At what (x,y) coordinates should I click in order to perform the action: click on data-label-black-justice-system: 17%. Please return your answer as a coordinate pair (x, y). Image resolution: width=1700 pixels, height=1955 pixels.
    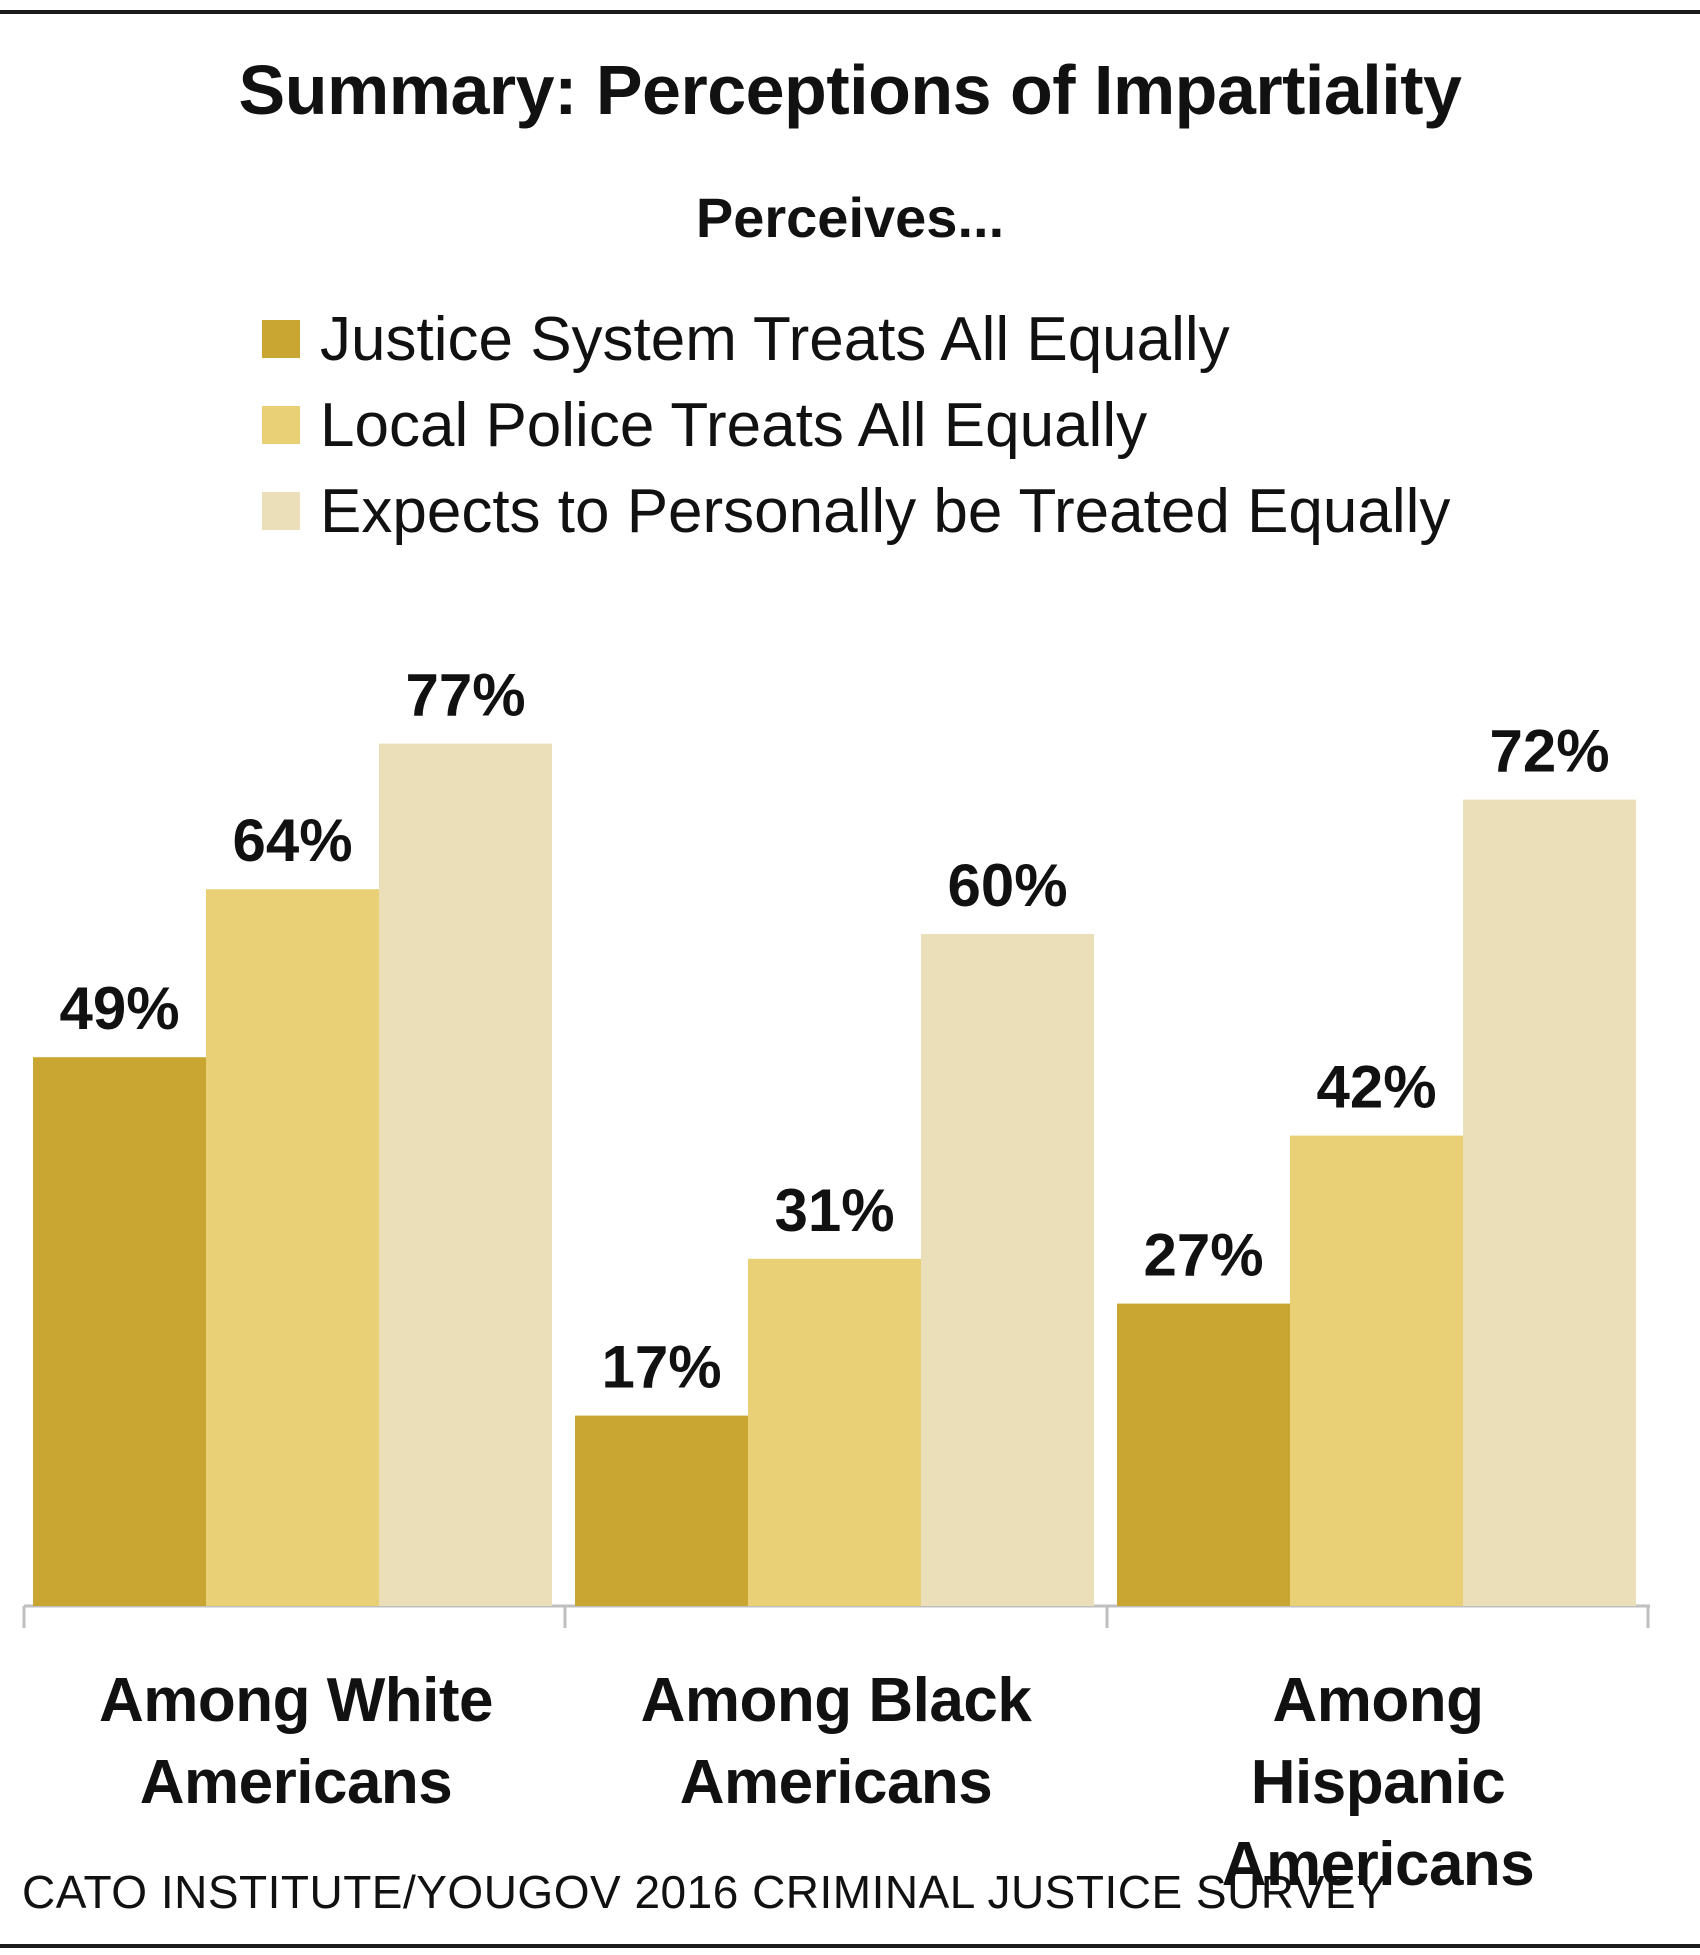
    Looking at the image, I should click on (661, 1367).